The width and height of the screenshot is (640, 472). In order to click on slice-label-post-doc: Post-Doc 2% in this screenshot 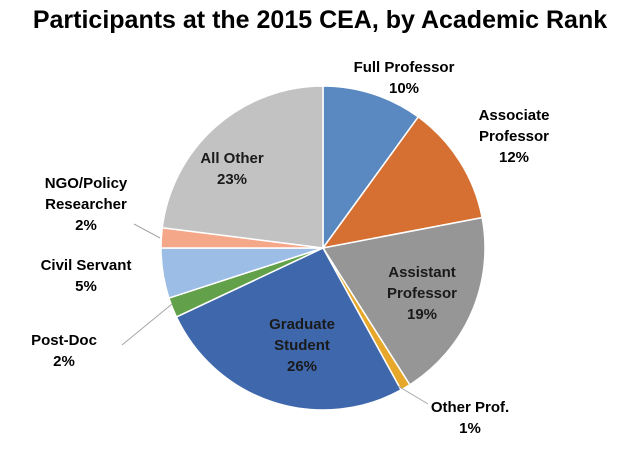, I will do `click(64, 351)`.